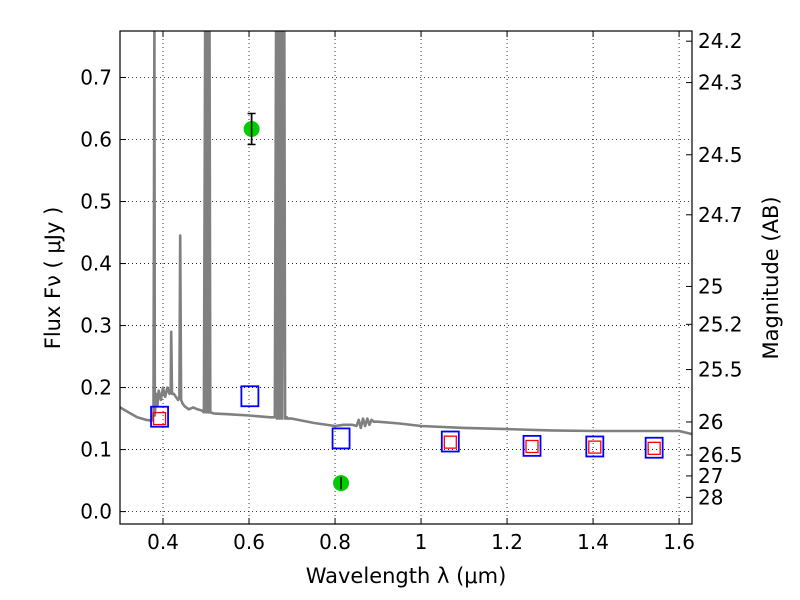 The height and width of the screenshot is (600, 800). I want to click on right-tick-label: 27, so click(710, 476).